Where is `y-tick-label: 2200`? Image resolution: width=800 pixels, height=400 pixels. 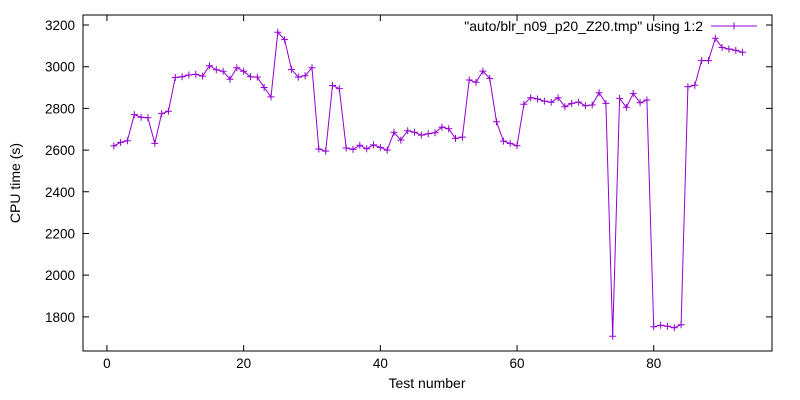 y-tick-label: 2200 is located at coordinates (60, 233).